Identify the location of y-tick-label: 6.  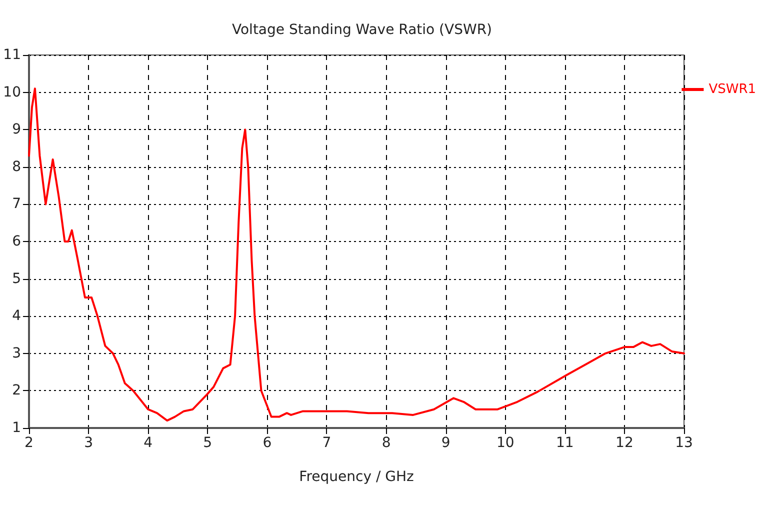
(17, 242).